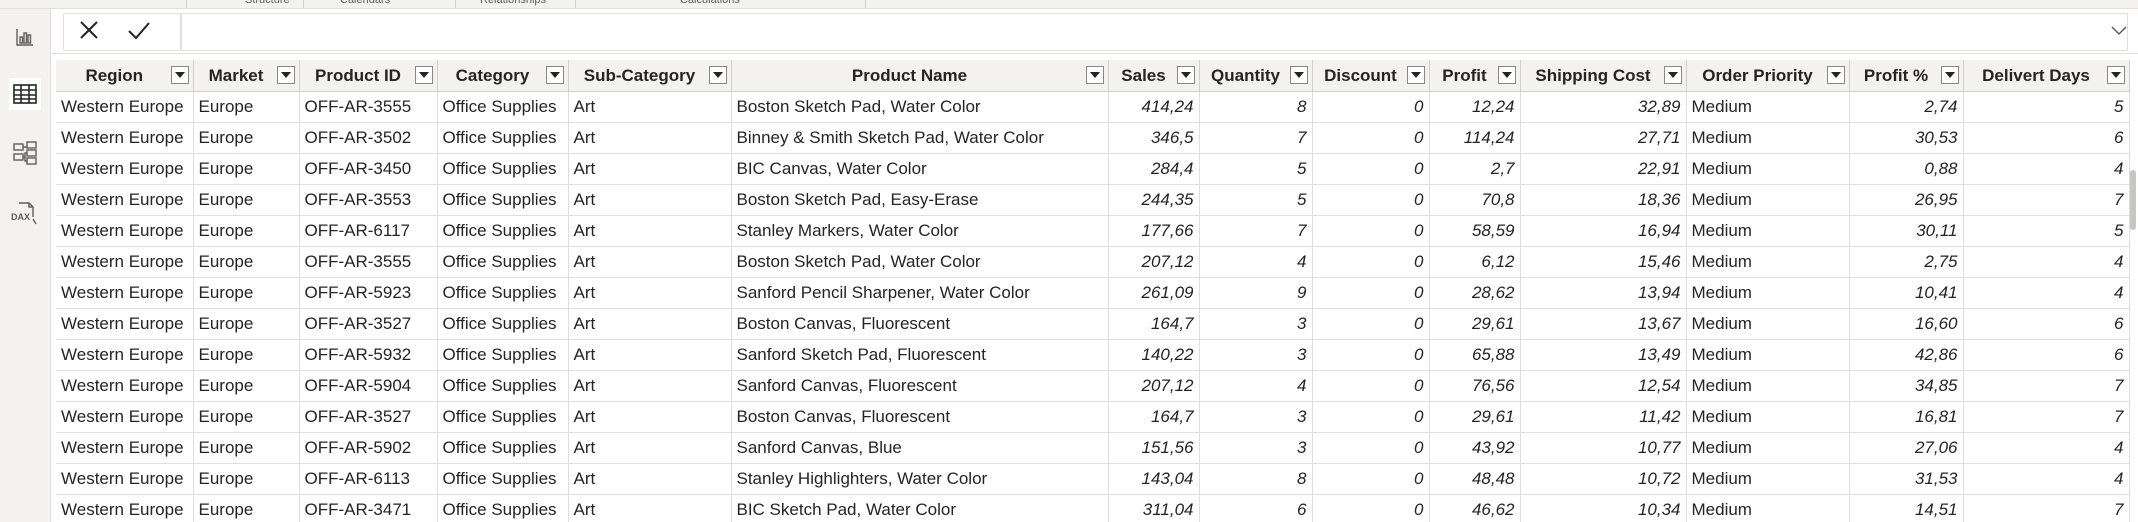  Describe the element at coordinates (920, 200) in the screenshot. I see `cell-product-name: Boston Sketch Pad, Easy-Erase` at that location.